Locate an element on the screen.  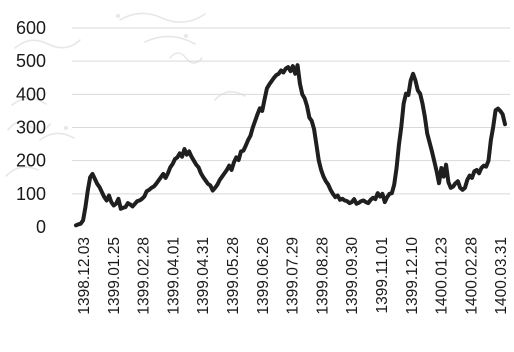
y-tick-label: 400 is located at coordinates (31, 94).